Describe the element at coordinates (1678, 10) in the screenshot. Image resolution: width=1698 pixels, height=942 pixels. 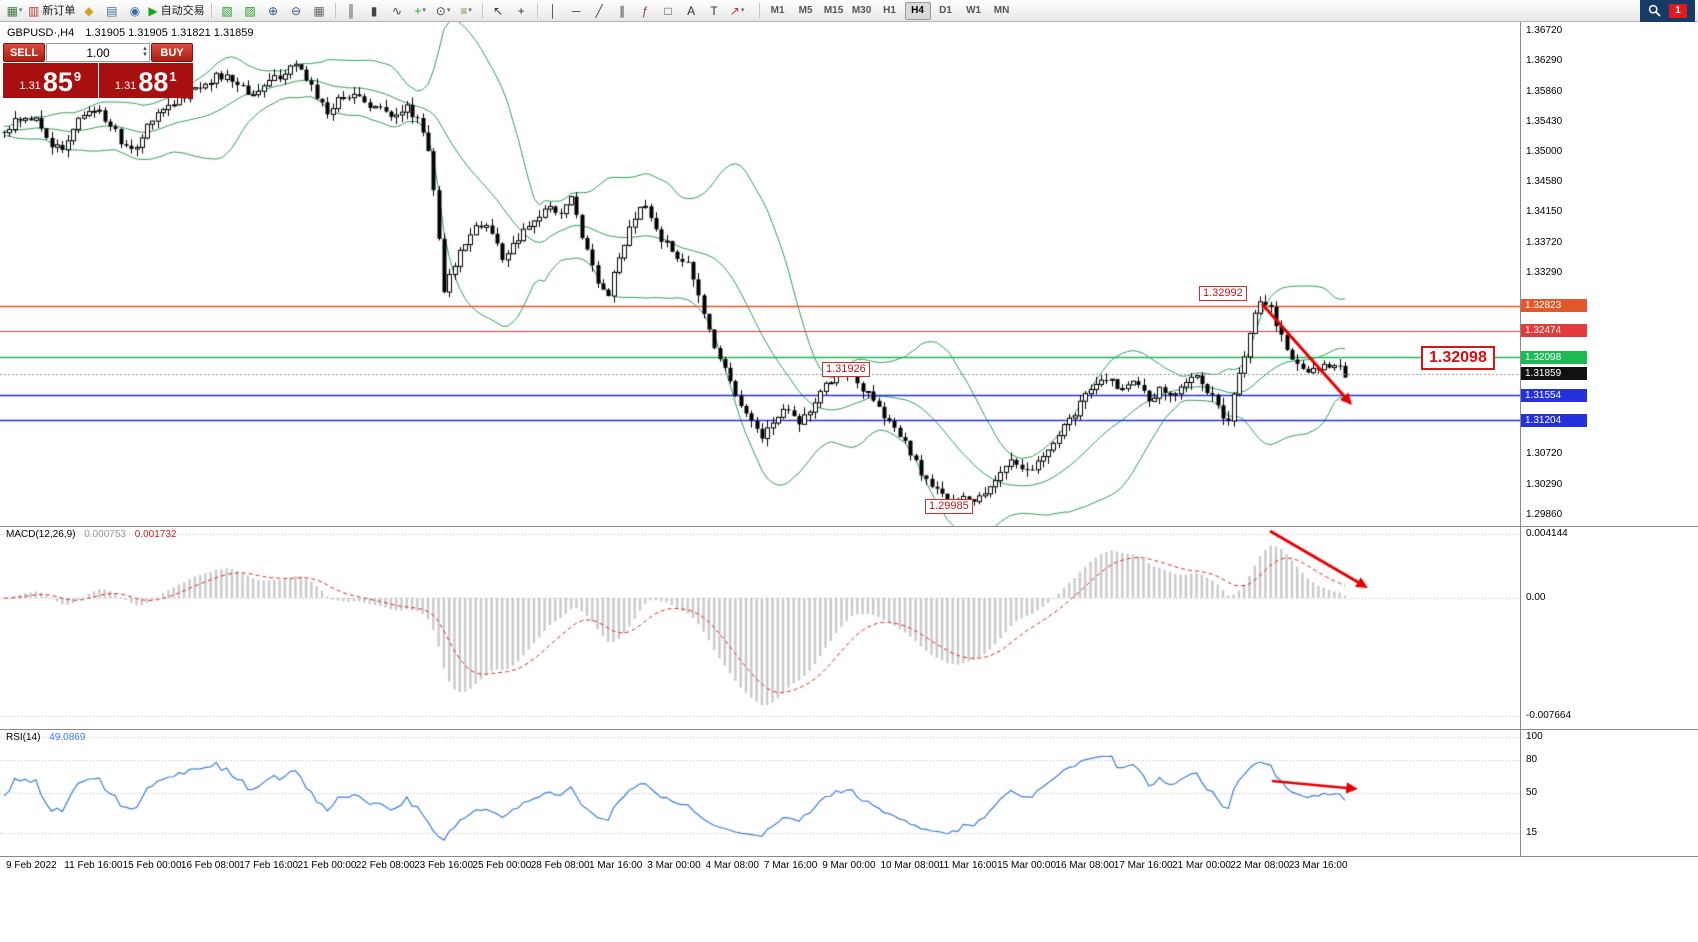
I see `notification-badge: 1` at that location.